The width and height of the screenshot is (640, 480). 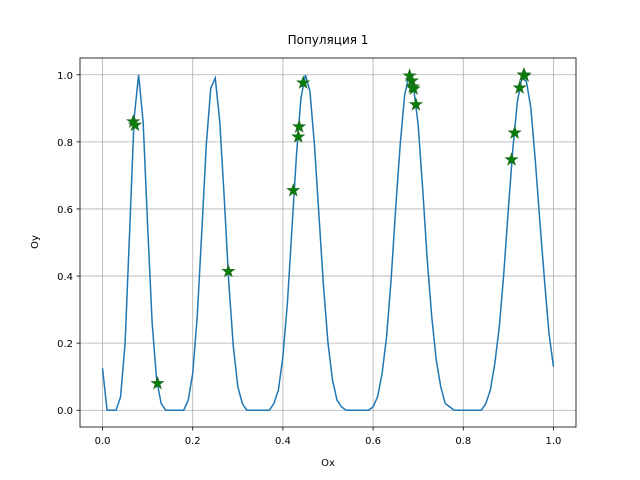 What do you see at coordinates (373, 441) in the screenshot?
I see `x-tick-label: 0.6` at bounding box center [373, 441].